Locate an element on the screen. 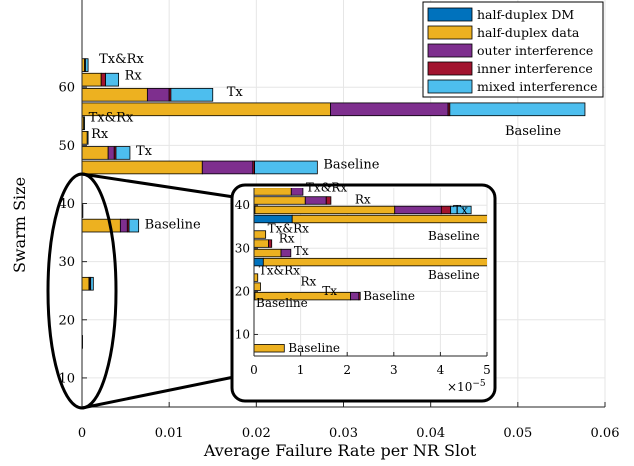 The image size is (634, 466). inset-x-tick-label: 2 is located at coordinates (347, 370).